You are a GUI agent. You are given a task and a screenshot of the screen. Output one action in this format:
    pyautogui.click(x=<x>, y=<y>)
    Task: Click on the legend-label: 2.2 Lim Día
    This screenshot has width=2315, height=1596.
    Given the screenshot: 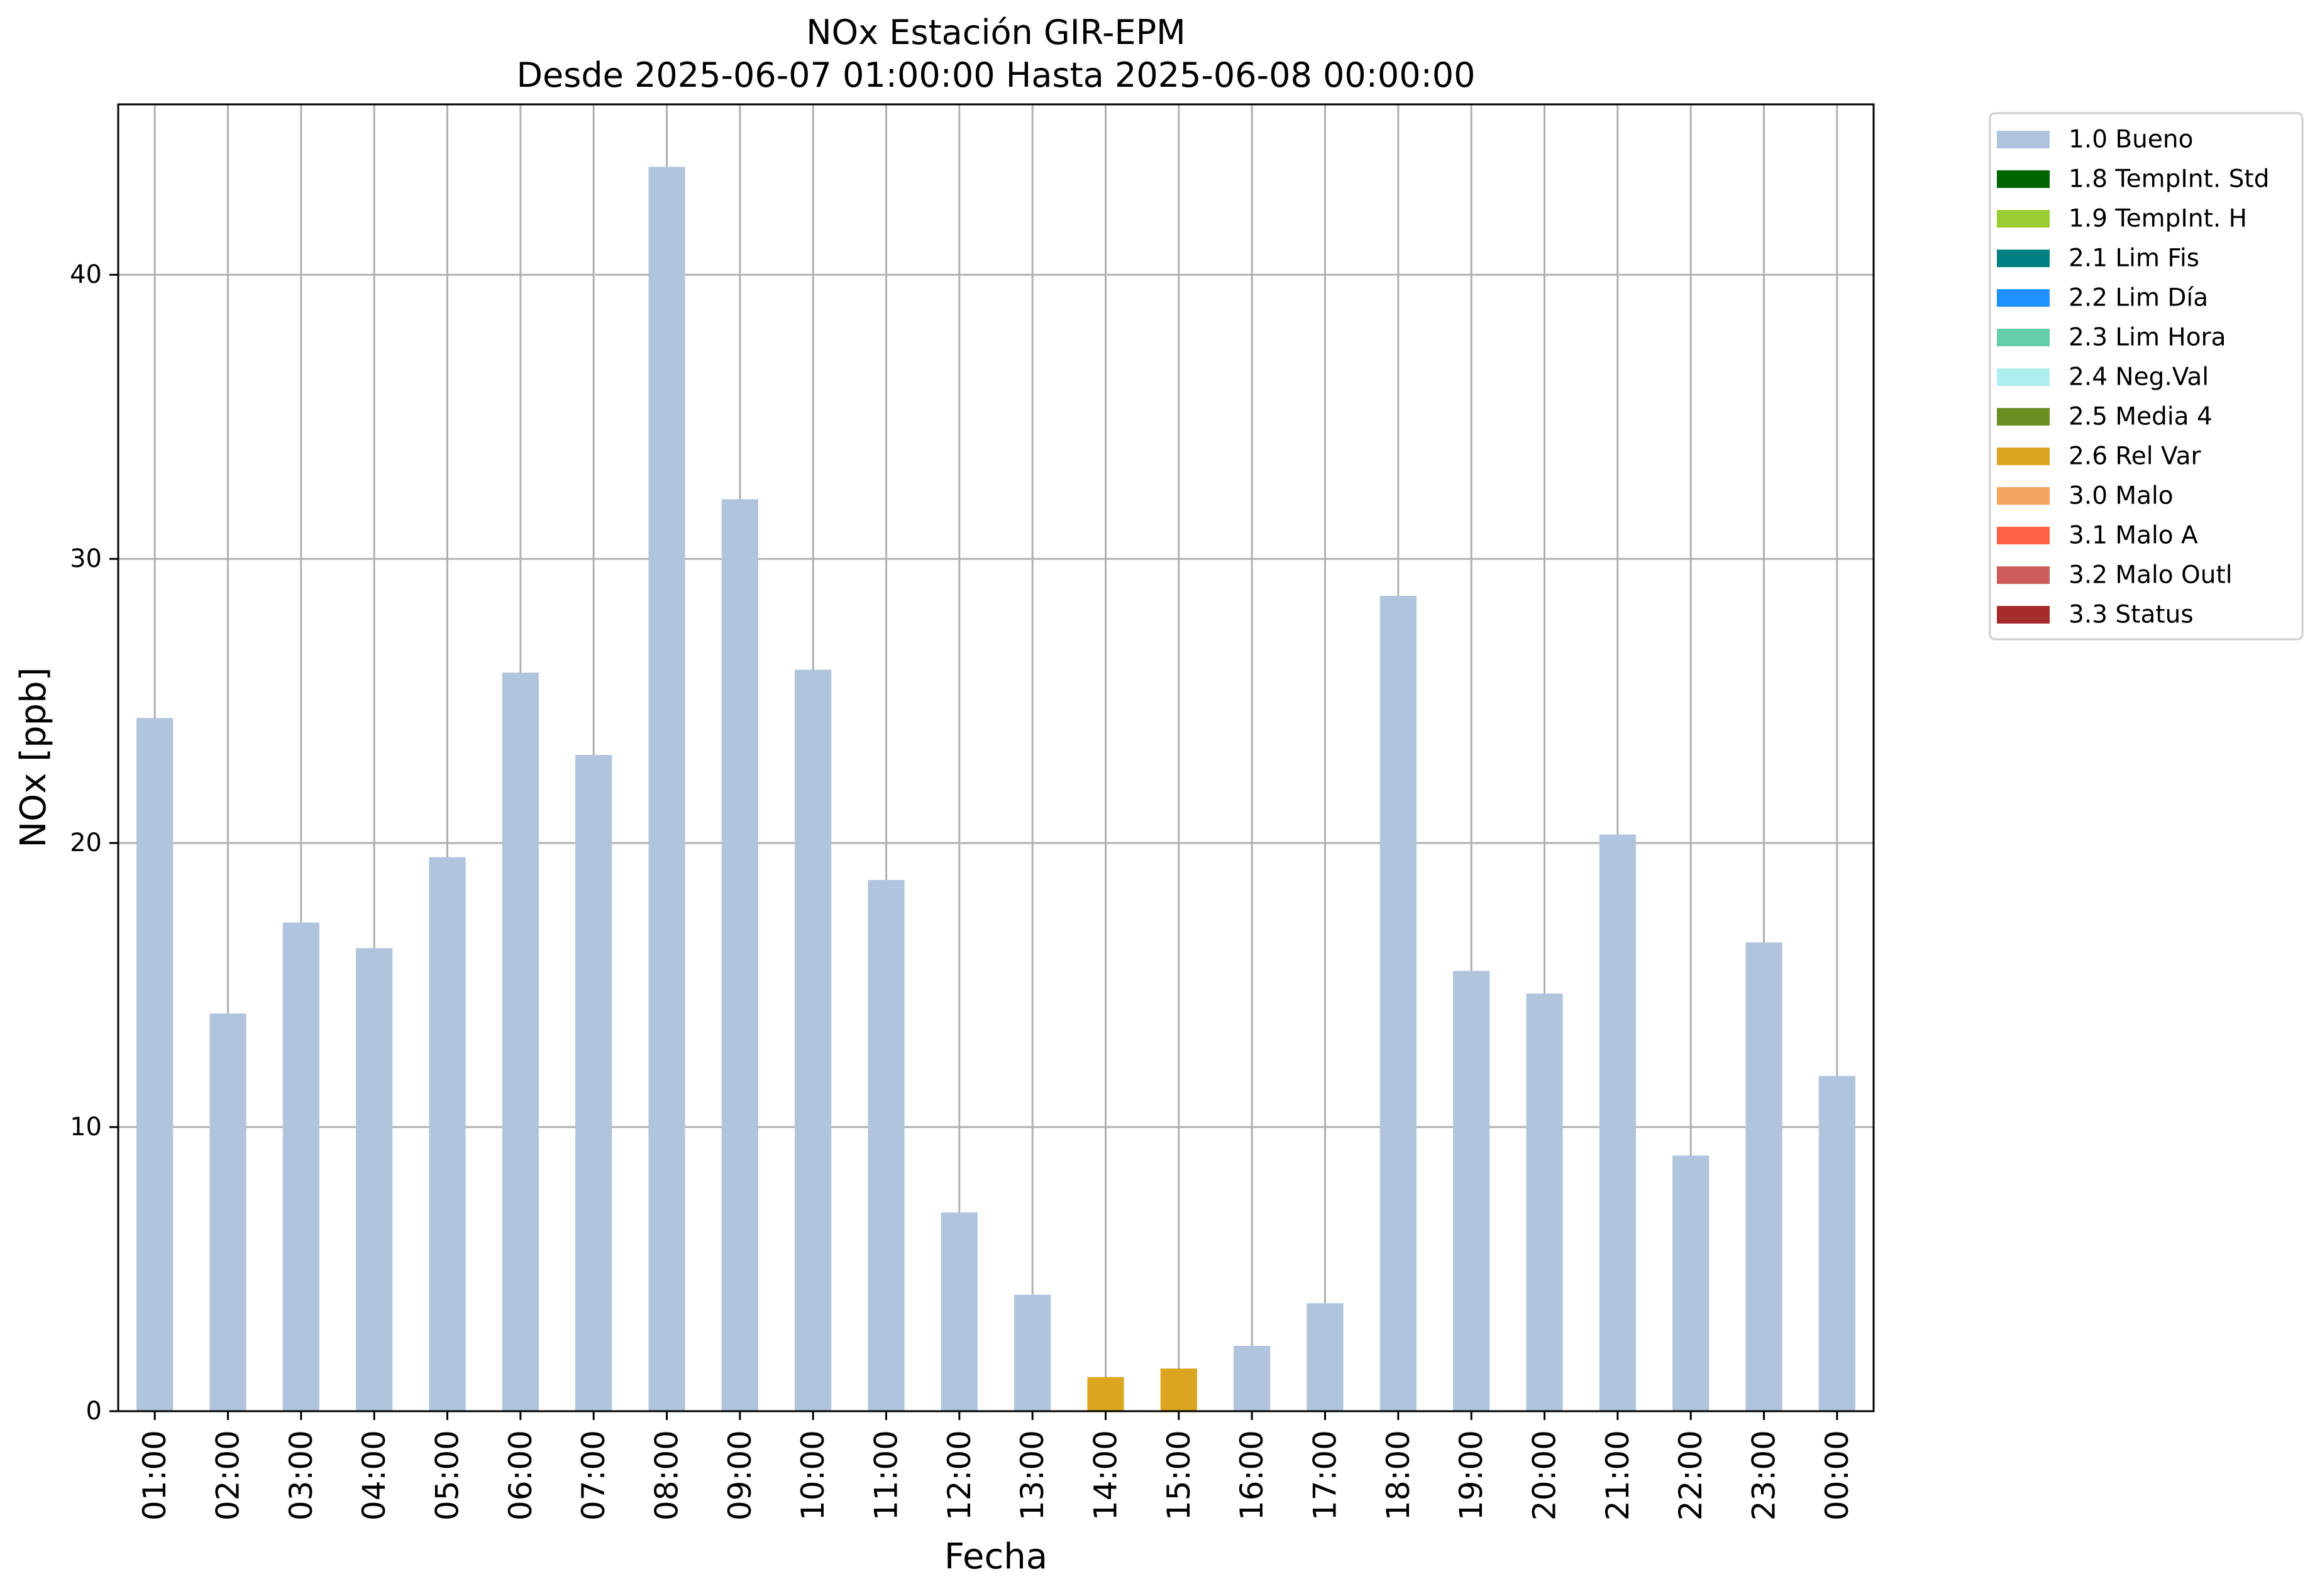 What is the action you would take?
    pyautogui.click(x=2138, y=298)
    